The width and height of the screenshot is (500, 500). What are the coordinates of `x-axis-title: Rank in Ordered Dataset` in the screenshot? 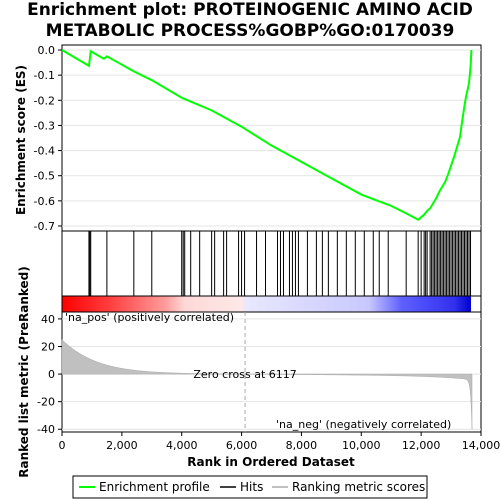 It's located at (271, 462).